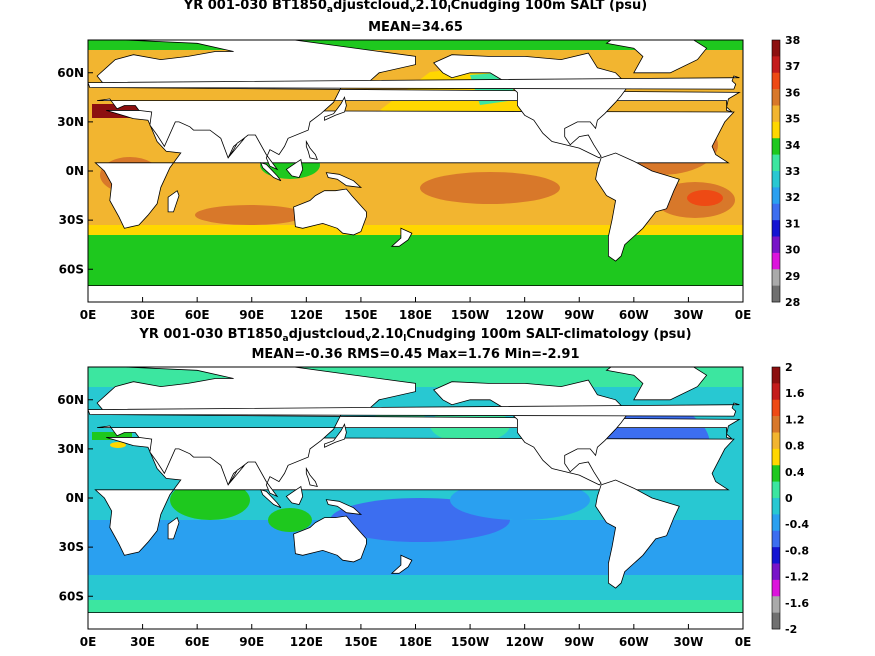 This screenshot has height=656, width=875. What do you see at coordinates (792, 302) in the screenshot?
I see `colorbar-label: 28` at bounding box center [792, 302].